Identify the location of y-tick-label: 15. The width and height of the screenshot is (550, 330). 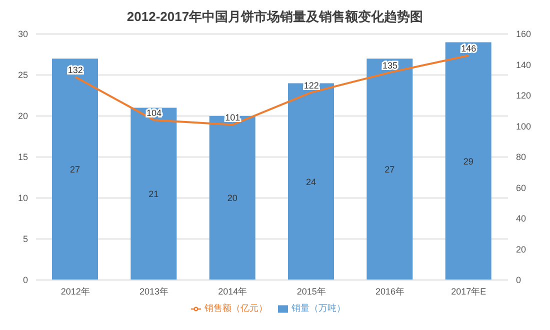
(23, 157).